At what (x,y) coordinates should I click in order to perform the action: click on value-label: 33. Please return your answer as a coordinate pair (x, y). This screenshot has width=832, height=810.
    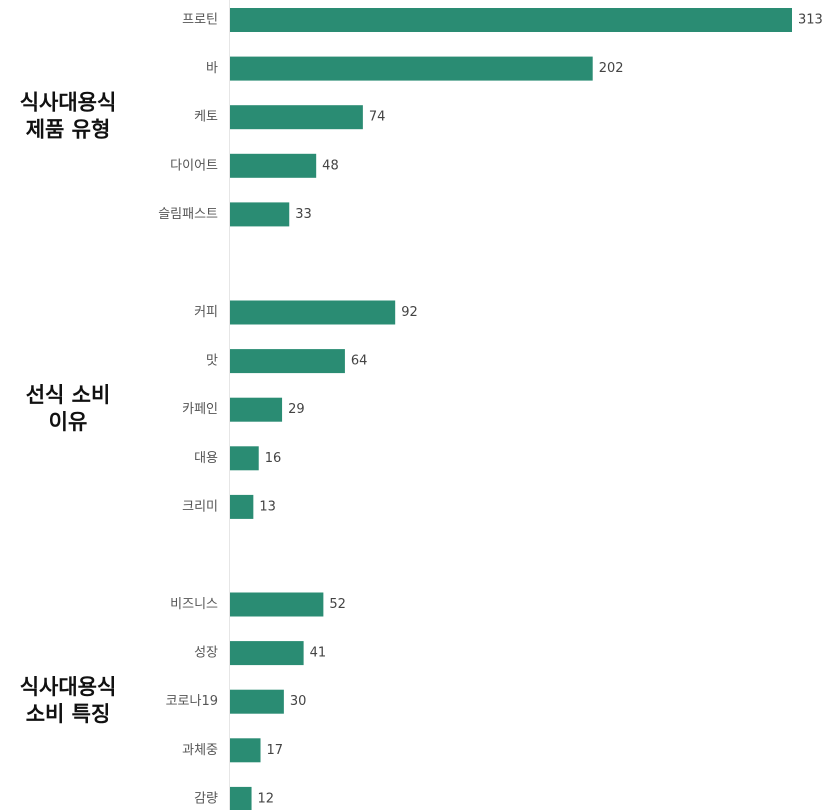
    Looking at the image, I should click on (303, 214).